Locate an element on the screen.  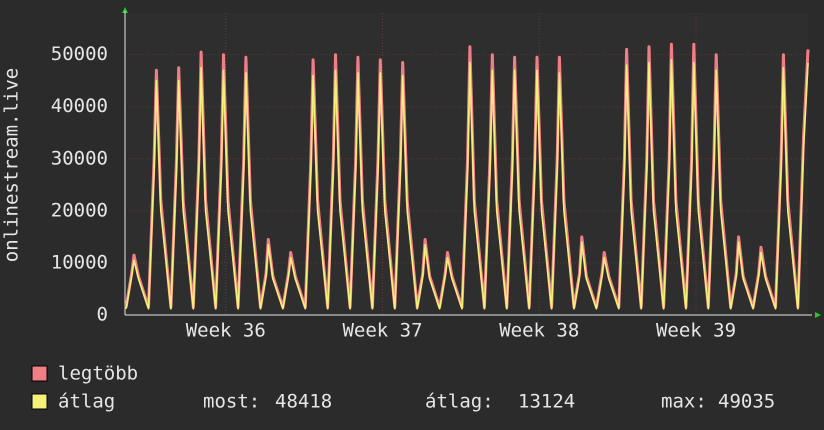
y-tick-label: 10000 is located at coordinates (79, 262).